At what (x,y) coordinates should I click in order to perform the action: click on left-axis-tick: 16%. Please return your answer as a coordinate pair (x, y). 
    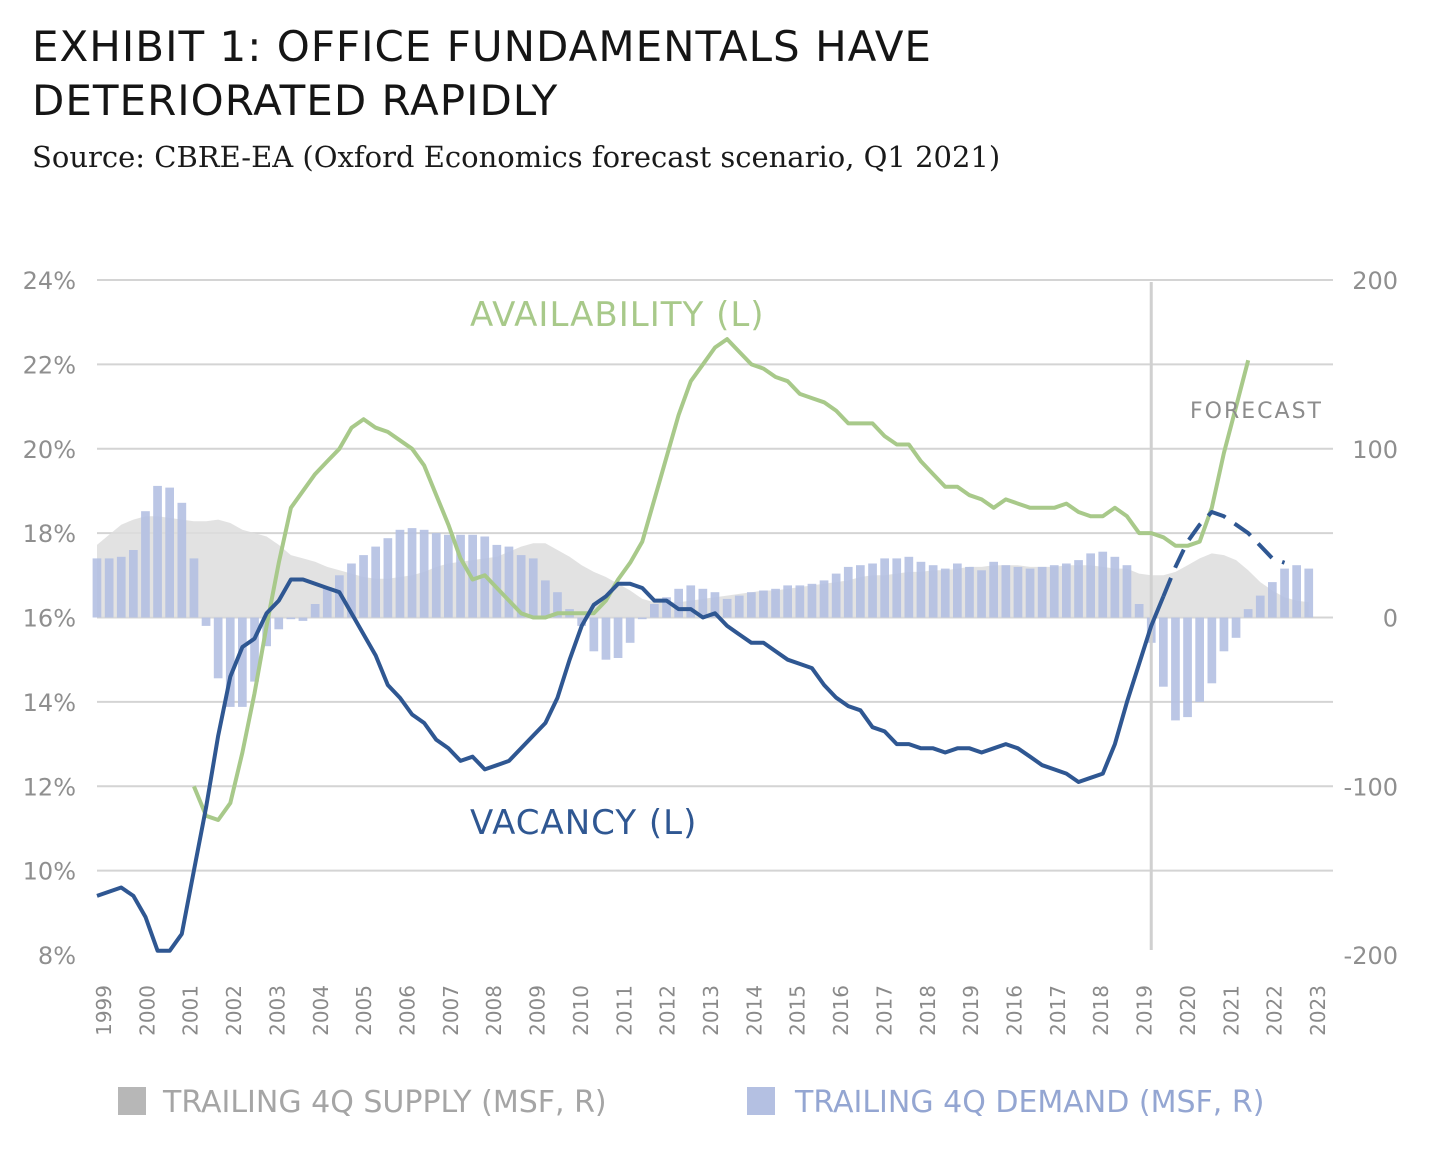
    Looking at the image, I should click on (49, 619).